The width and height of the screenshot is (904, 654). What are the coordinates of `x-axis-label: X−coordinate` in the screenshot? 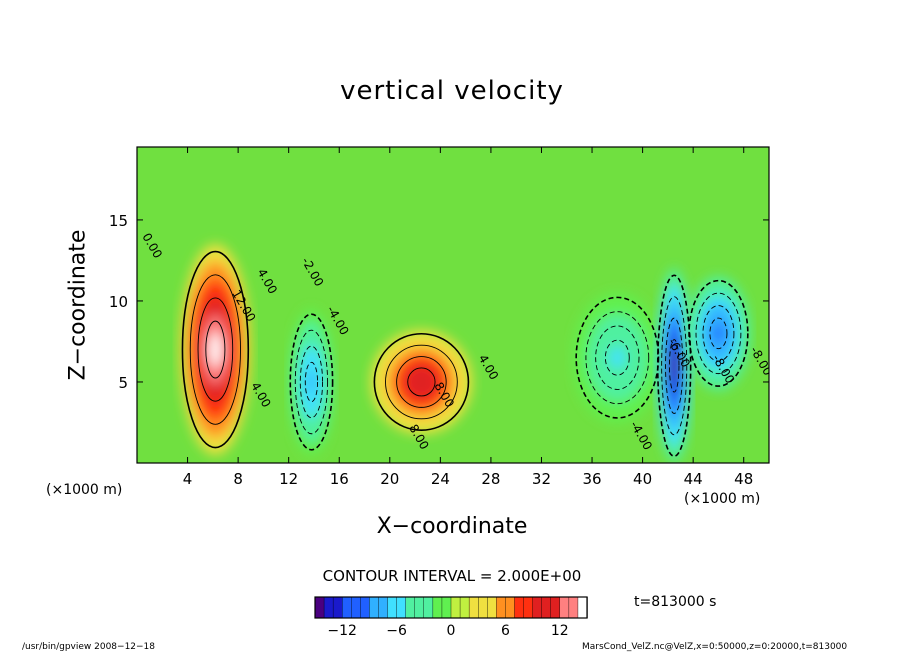 It's located at (452, 526).